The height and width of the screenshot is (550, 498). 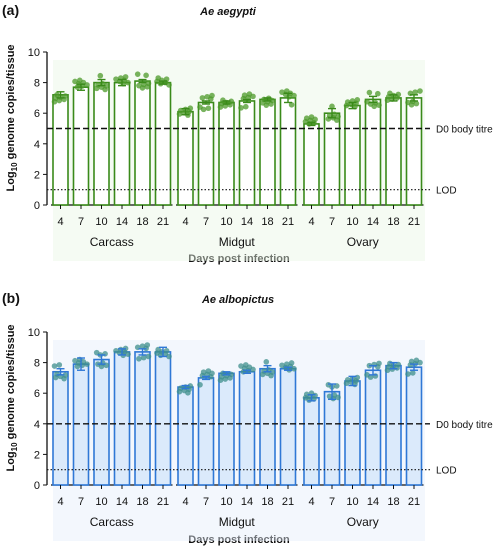 I want to click on tissue-label: Carcass, so click(x=112, y=242).